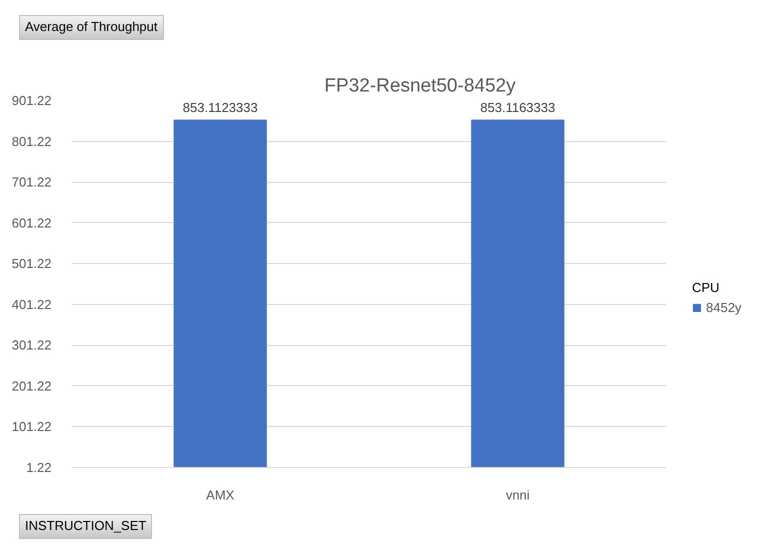  I want to click on data-label: 853.1123333, so click(220, 108).